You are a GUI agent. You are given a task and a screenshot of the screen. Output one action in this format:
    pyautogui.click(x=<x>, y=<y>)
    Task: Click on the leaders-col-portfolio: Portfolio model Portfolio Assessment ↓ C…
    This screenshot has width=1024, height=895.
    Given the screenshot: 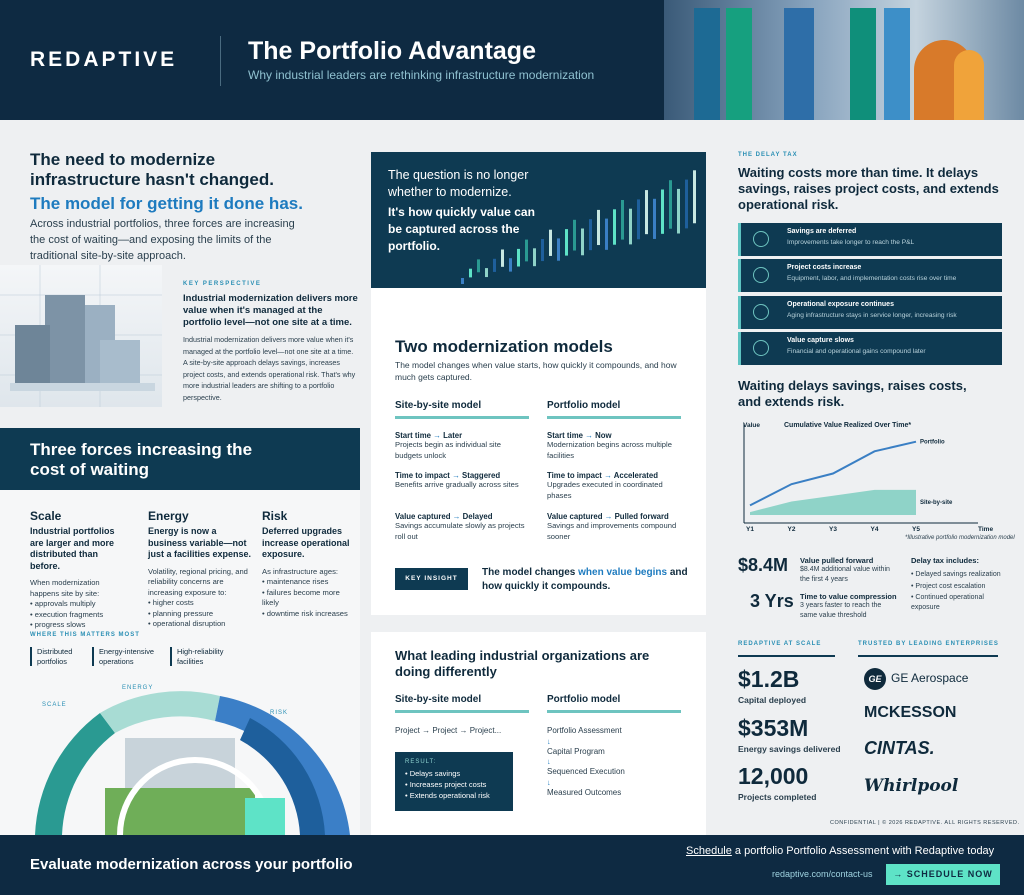 What is the action you would take?
    pyautogui.click(x=614, y=746)
    